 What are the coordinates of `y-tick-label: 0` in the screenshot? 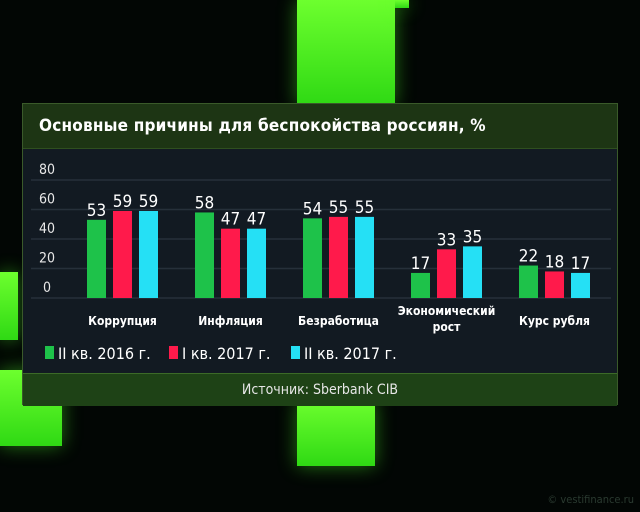 It's located at (47, 288).